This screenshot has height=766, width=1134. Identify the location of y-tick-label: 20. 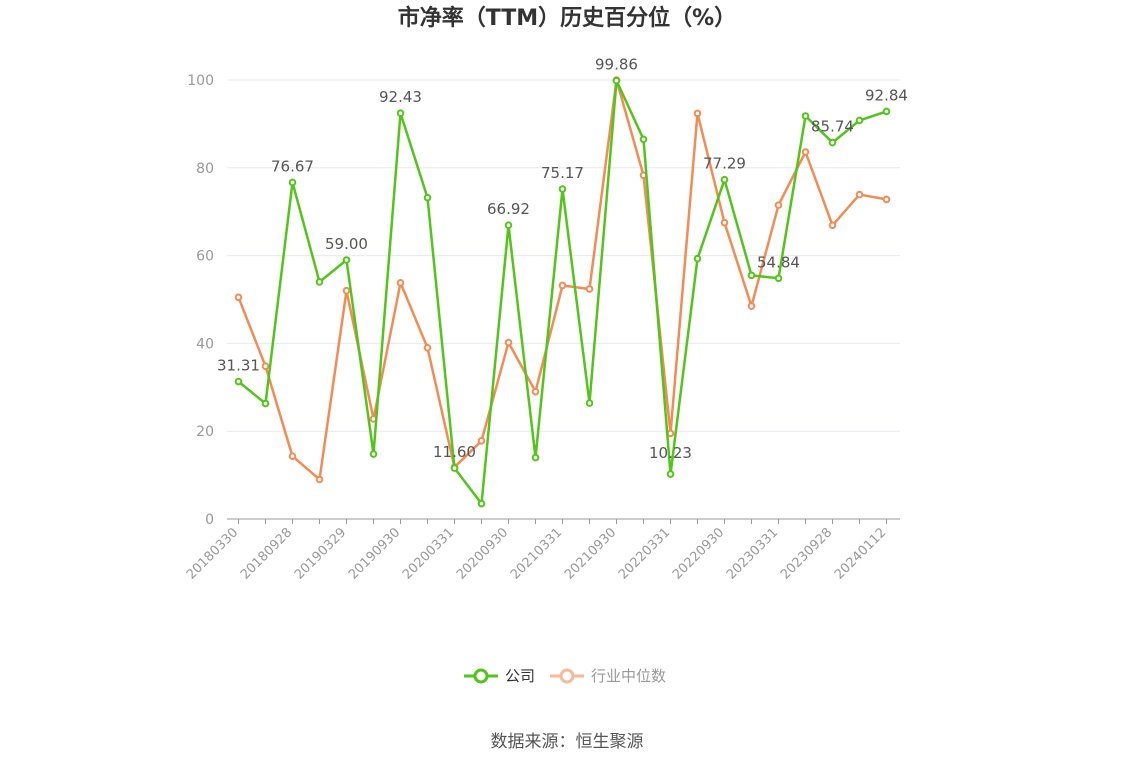
(205, 432).